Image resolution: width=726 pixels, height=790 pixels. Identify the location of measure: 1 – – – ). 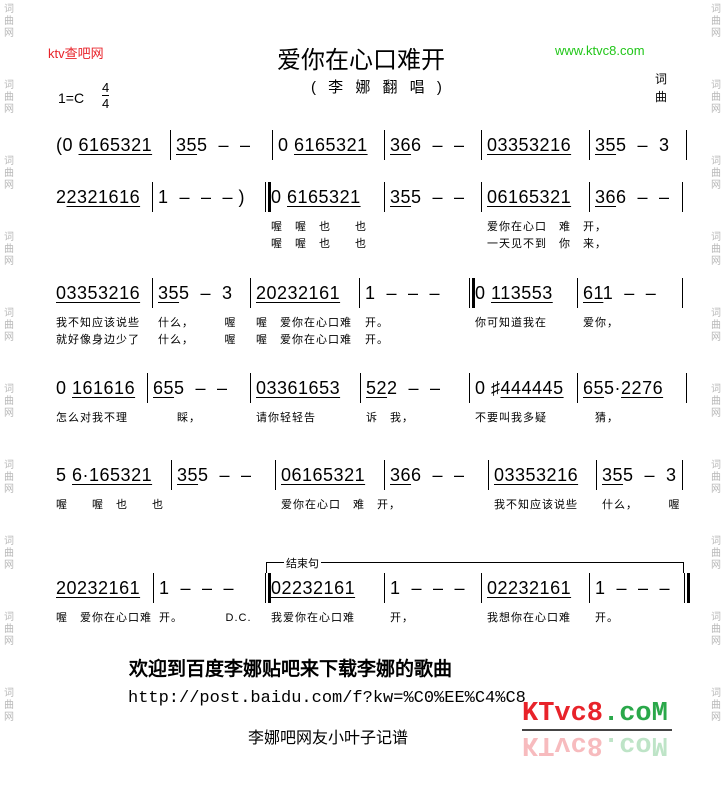
(208, 197).